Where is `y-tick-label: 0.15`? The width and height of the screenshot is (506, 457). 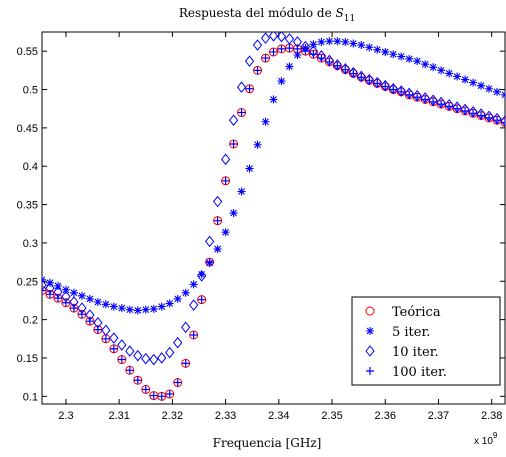 y-tick-label: 0.15 is located at coordinates (27, 359).